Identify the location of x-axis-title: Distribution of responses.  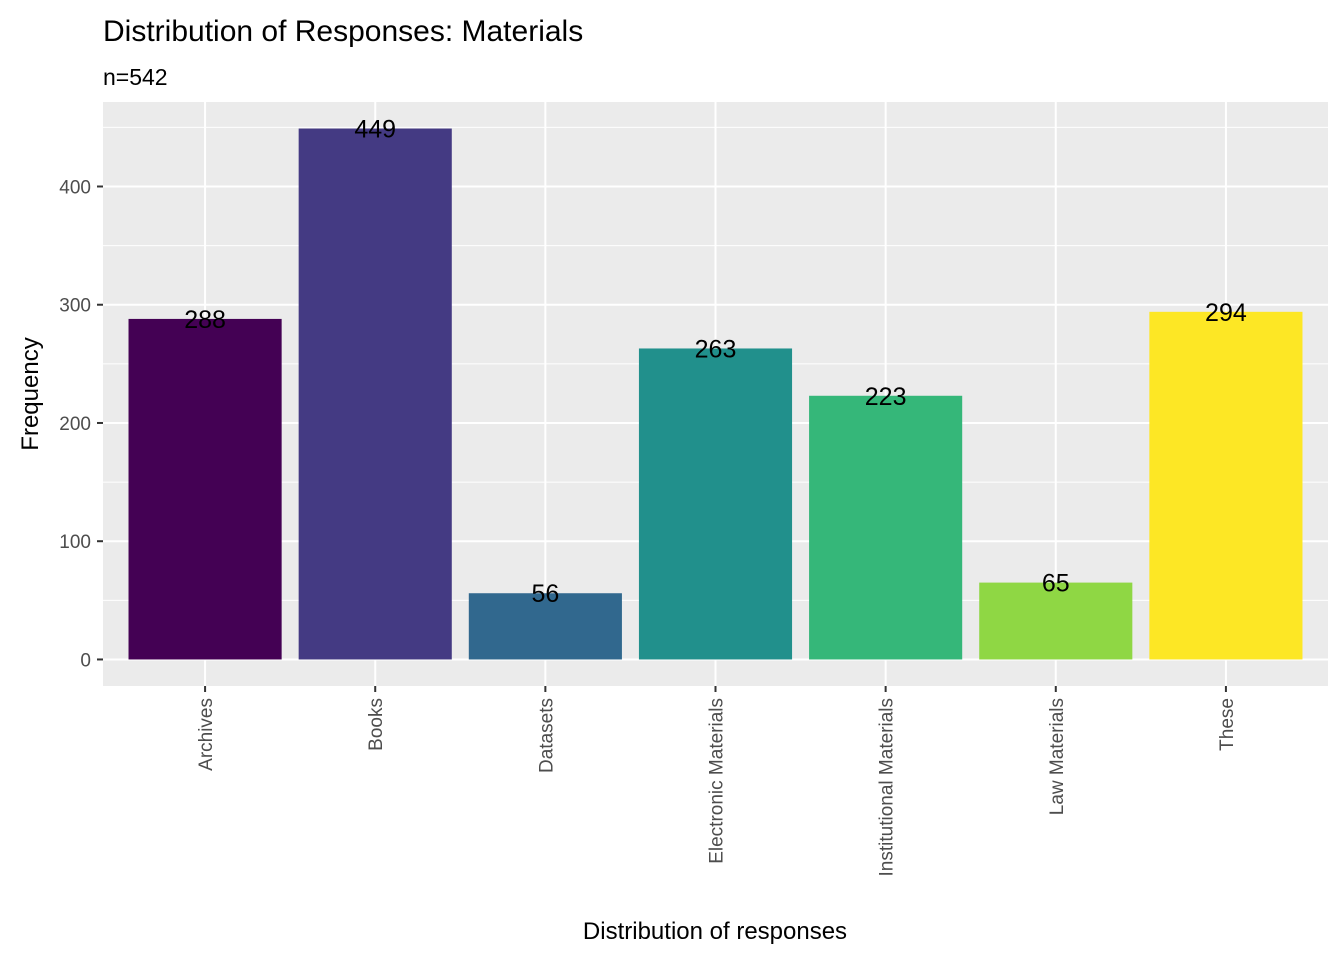
(715, 931).